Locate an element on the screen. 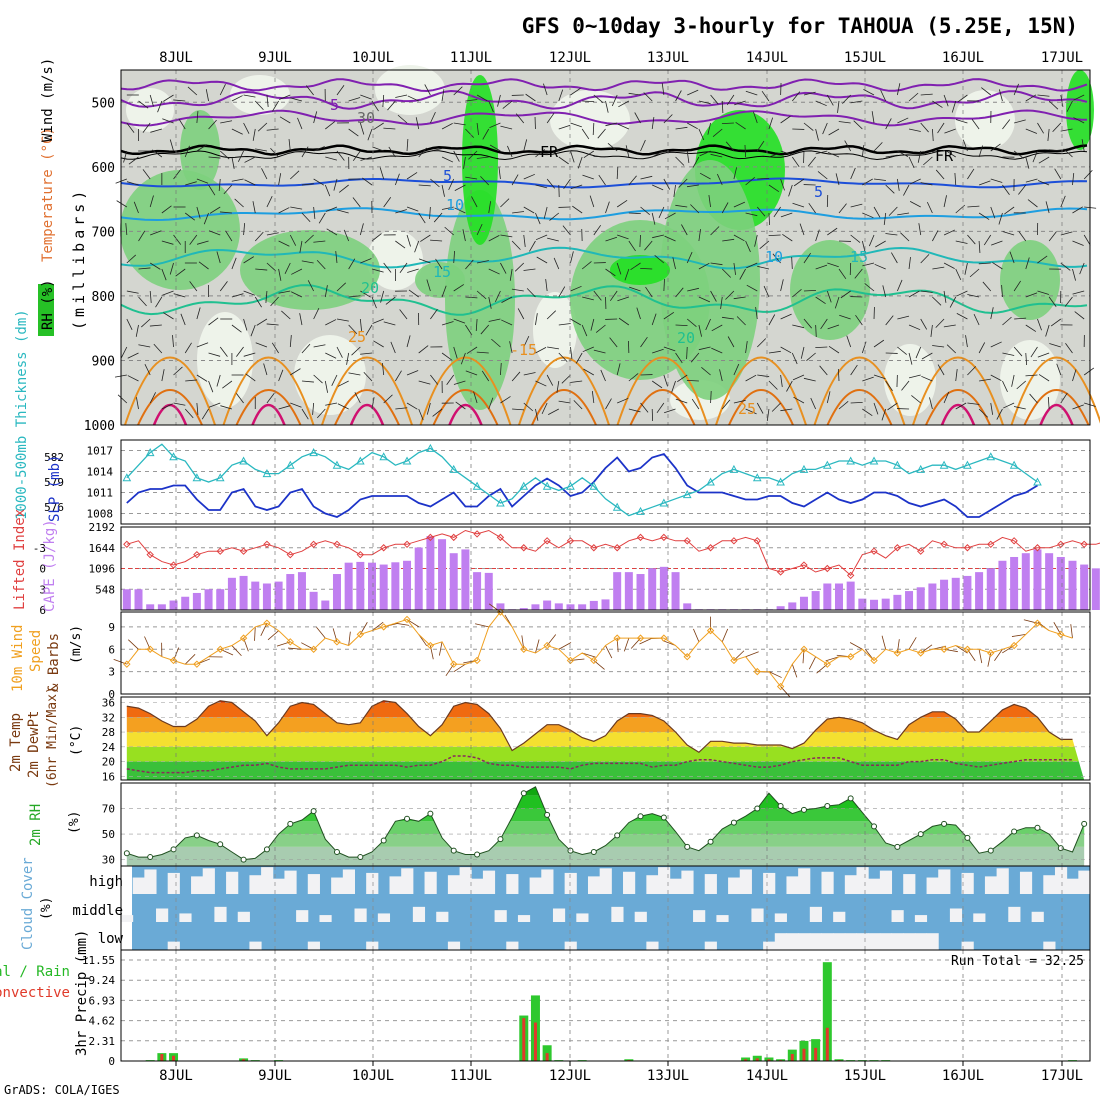  precip-convective-bar is located at coordinates (535, 1042).